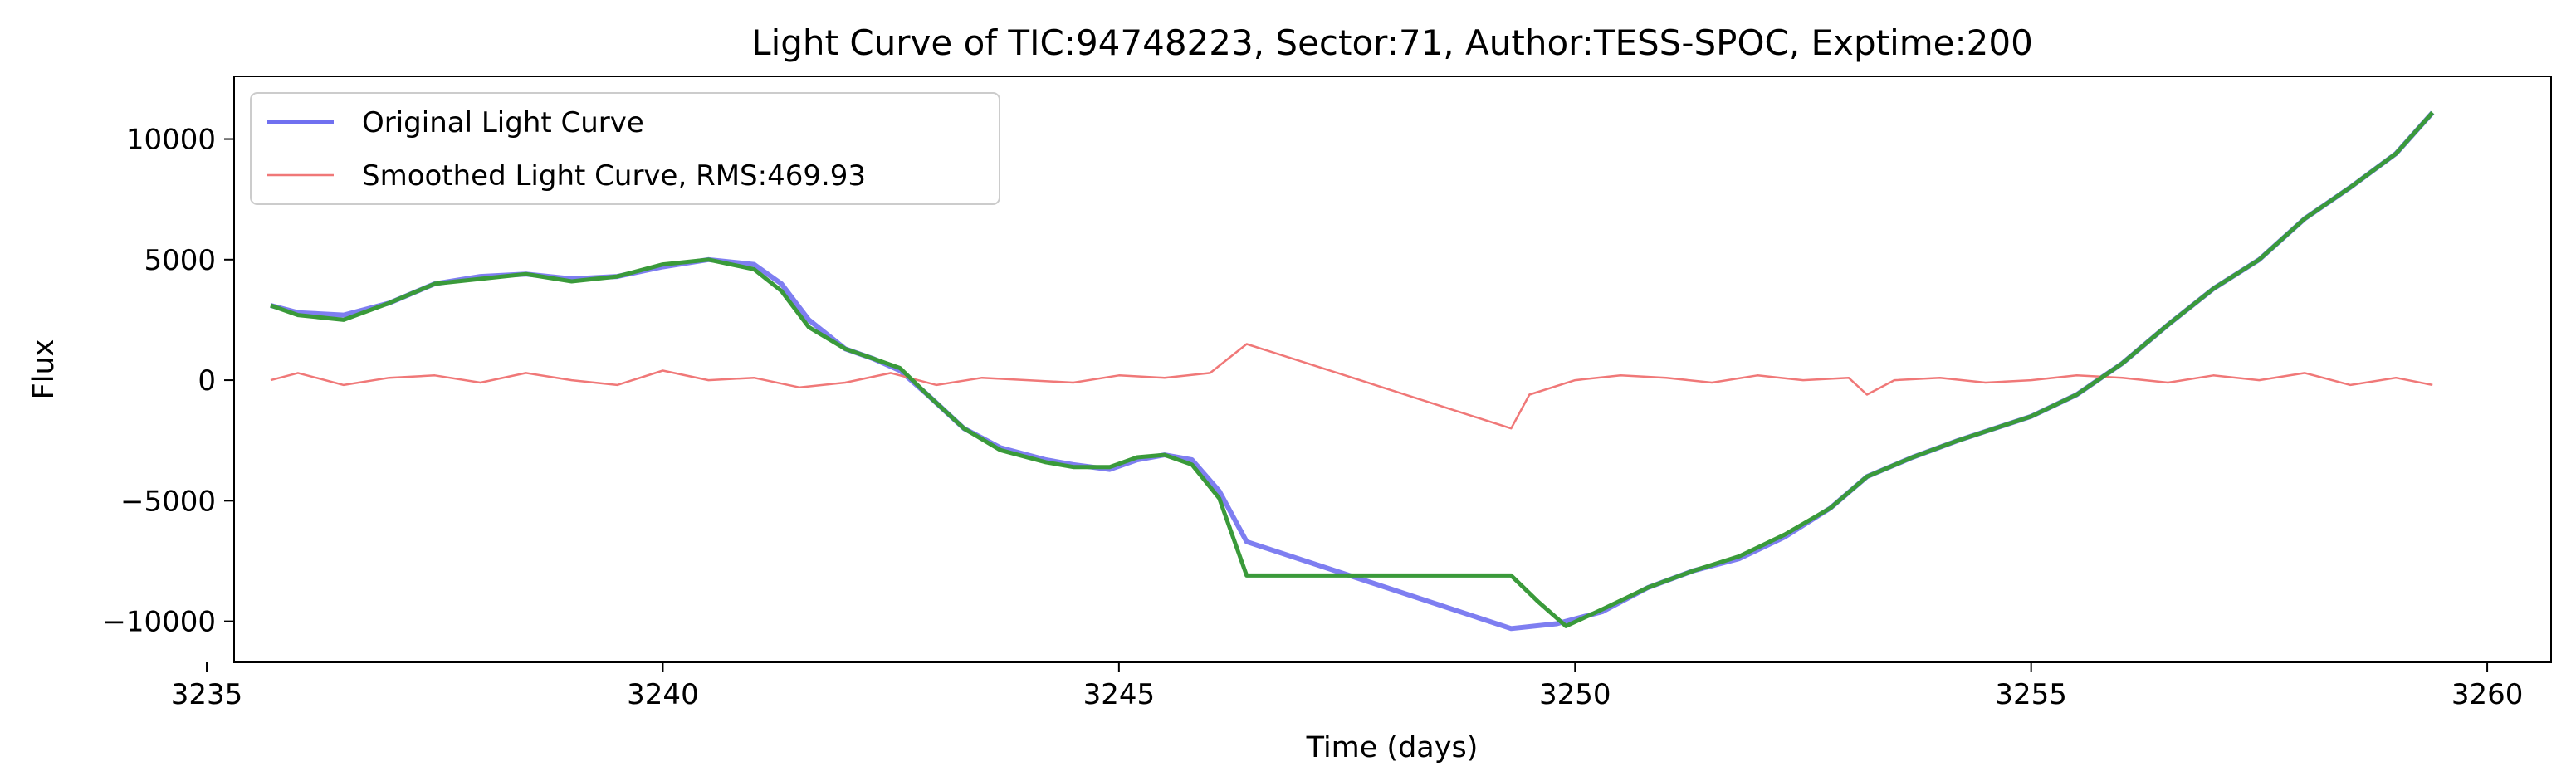 The image size is (2576, 781). Describe the element at coordinates (44, 369) in the screenshot. I see `y-axis-label: Flux` at that location.